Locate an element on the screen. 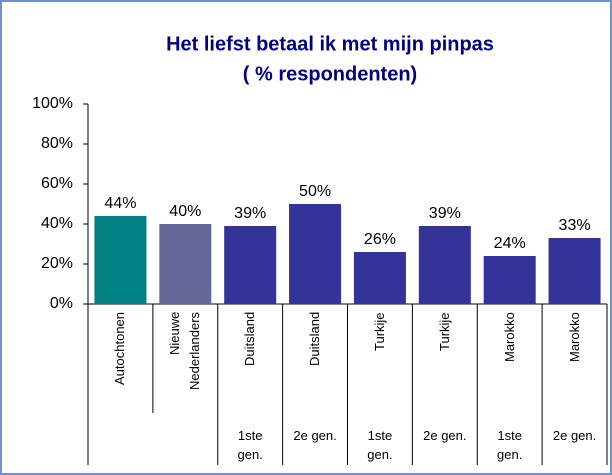 The height and width of the screenshot is (475, 612). category-label: Autochtonen is located at coordinates (120, 349).